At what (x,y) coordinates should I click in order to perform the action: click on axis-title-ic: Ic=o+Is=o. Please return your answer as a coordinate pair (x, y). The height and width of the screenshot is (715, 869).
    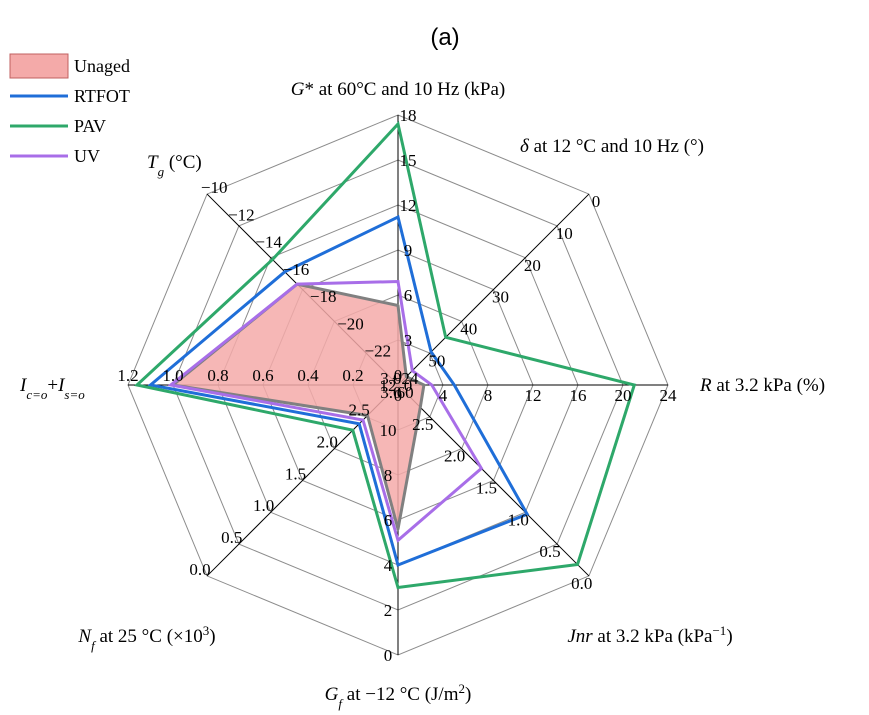
    Looking at the image, I should click on (52, 388).